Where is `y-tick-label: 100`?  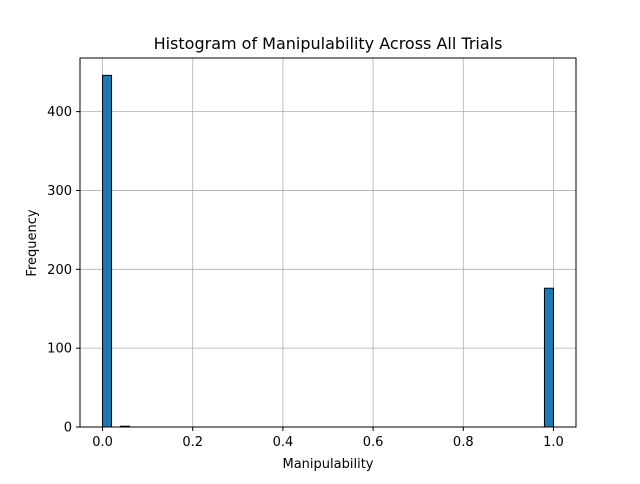
y-tick-label: 100 is located at coordinates (59, 349).